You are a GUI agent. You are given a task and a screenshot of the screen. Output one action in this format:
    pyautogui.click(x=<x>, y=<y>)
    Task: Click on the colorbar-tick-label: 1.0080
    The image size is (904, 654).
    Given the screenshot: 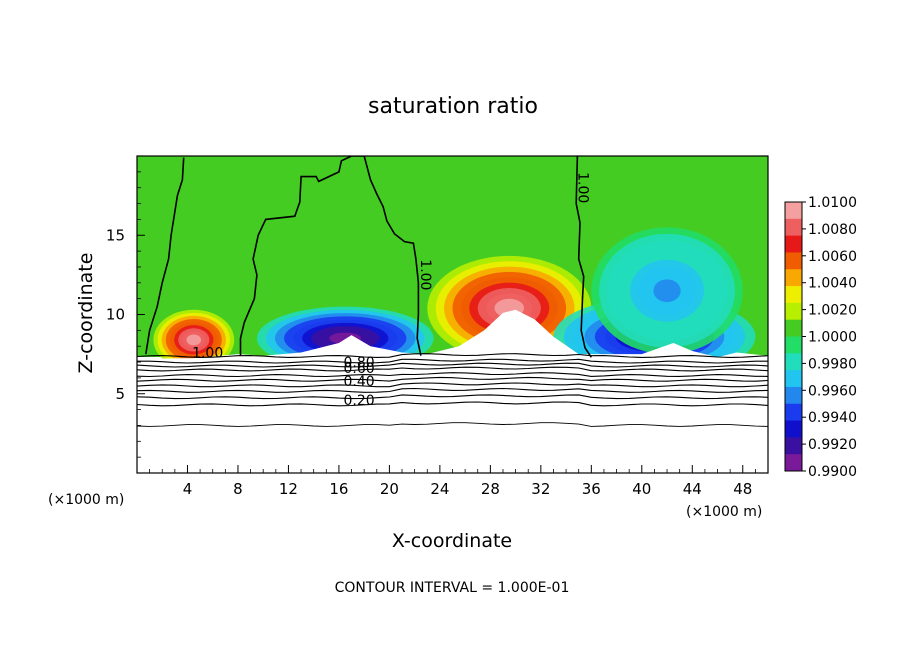 What is the action you would take?
    pyautogui.click(x=832, y=230)
    